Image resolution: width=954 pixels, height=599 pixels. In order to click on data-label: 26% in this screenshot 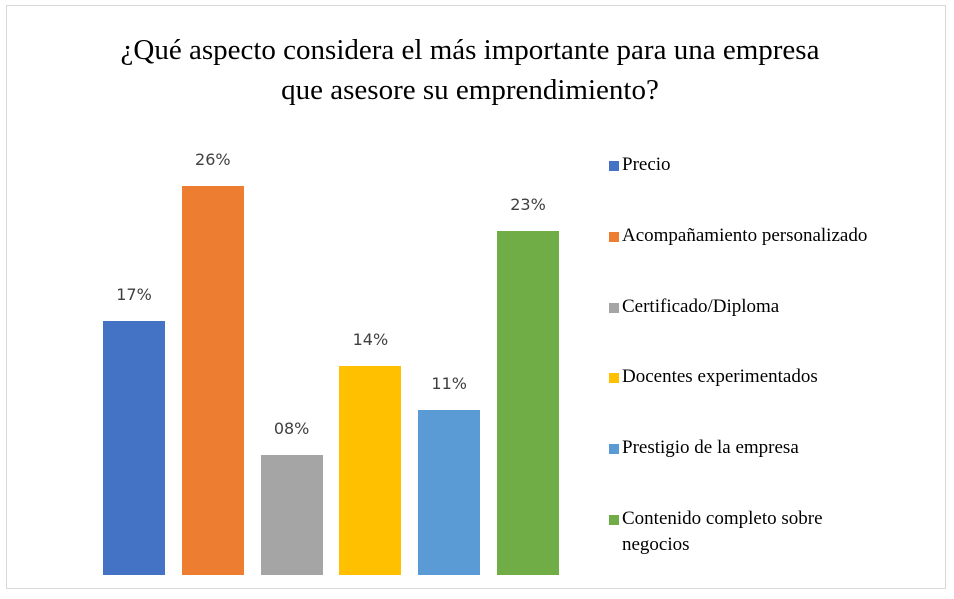, I will do `click(213, 159)`.